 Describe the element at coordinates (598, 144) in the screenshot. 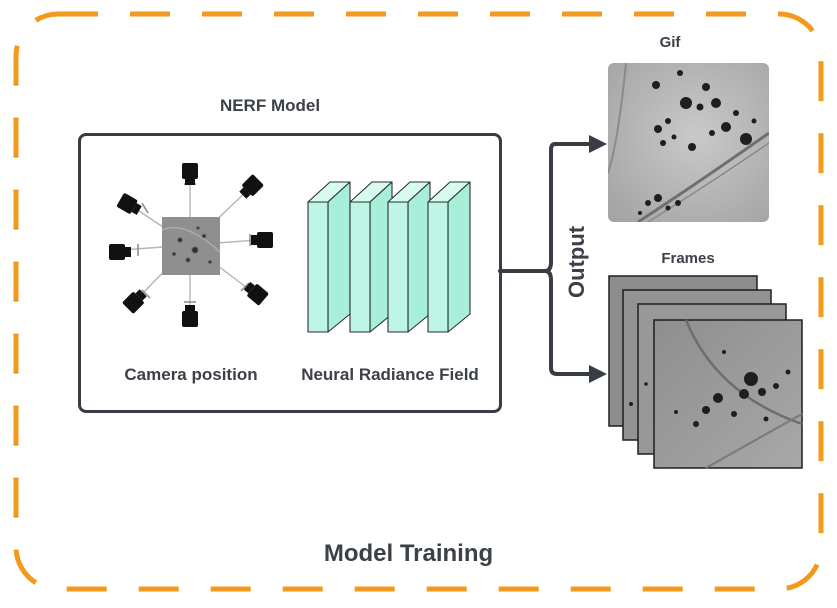

I see `arrow-to-gif-icon` at that location.